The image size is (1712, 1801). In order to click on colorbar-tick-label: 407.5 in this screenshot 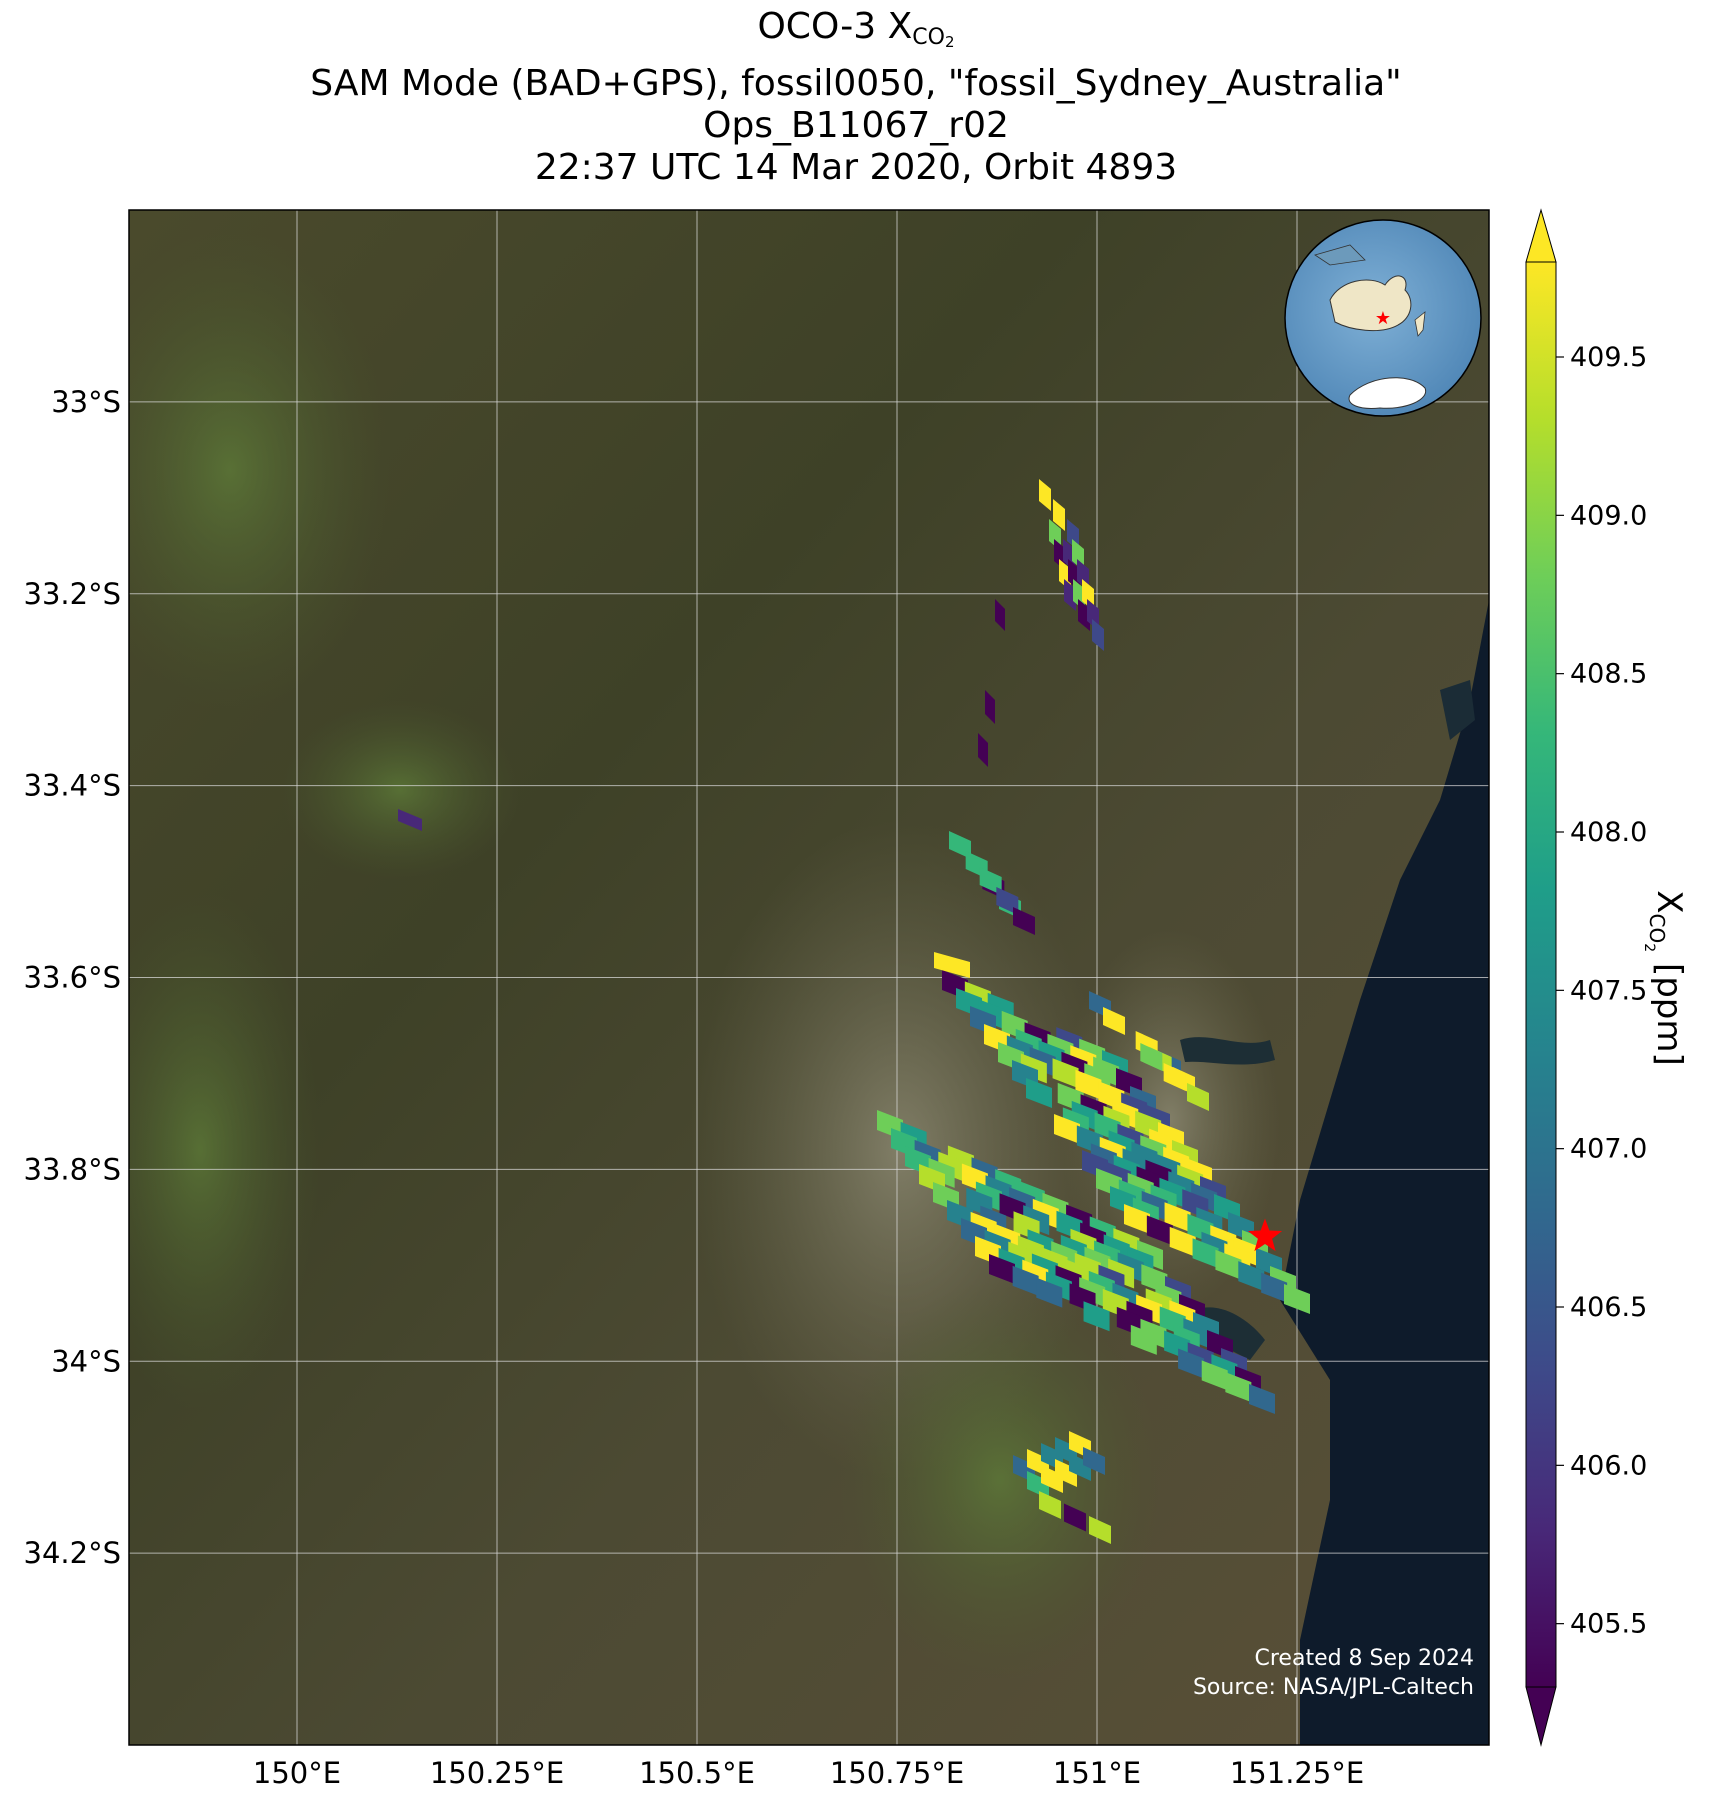, I will do `click(1608, 990)`.